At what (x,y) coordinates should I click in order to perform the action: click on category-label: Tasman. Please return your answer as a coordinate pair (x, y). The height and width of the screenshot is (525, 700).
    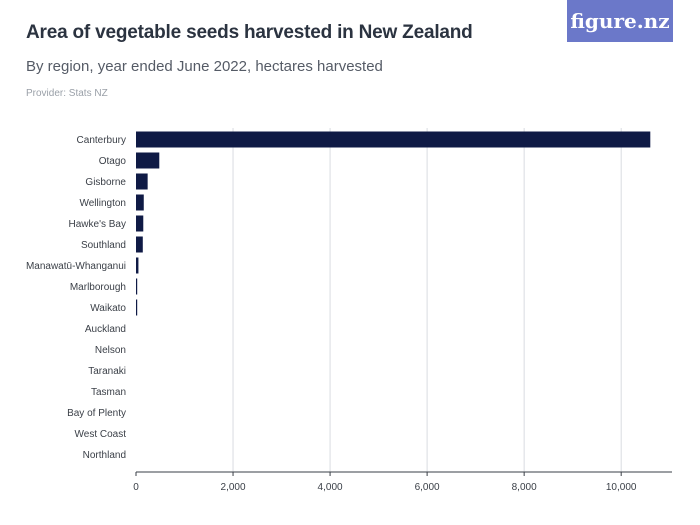
    Looking at the image, I should click on (108, 392).